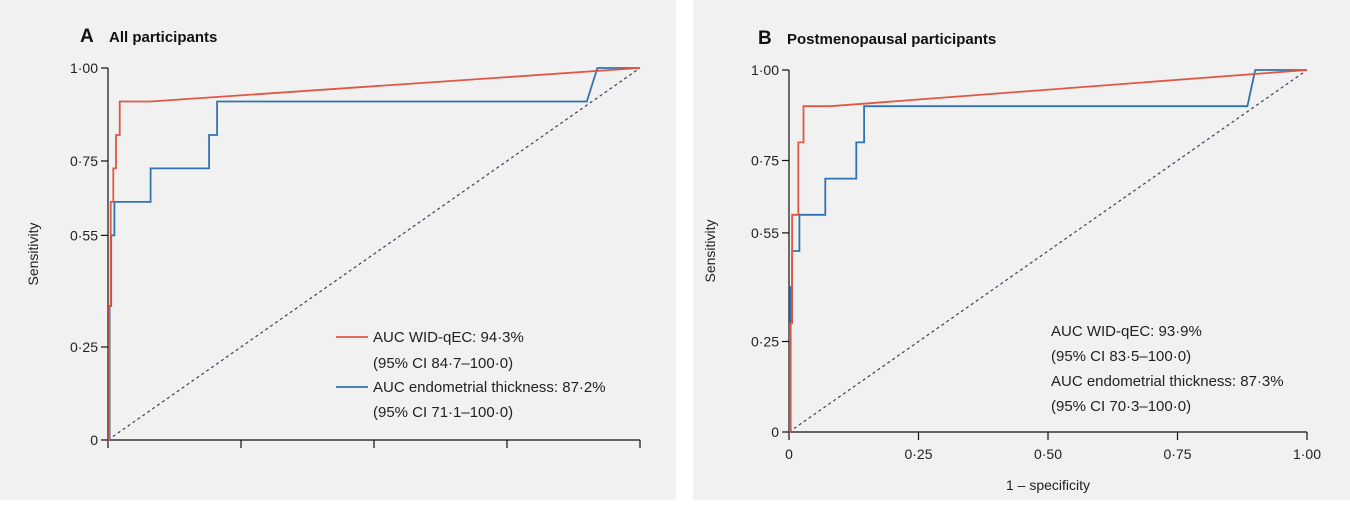 This screenshot has width=1350, height=520. What do you see at coordinates (765, 342) in the screenshot?
I see `chart-b-y-tick-label: 0·25` at bounding box center [765, 342].